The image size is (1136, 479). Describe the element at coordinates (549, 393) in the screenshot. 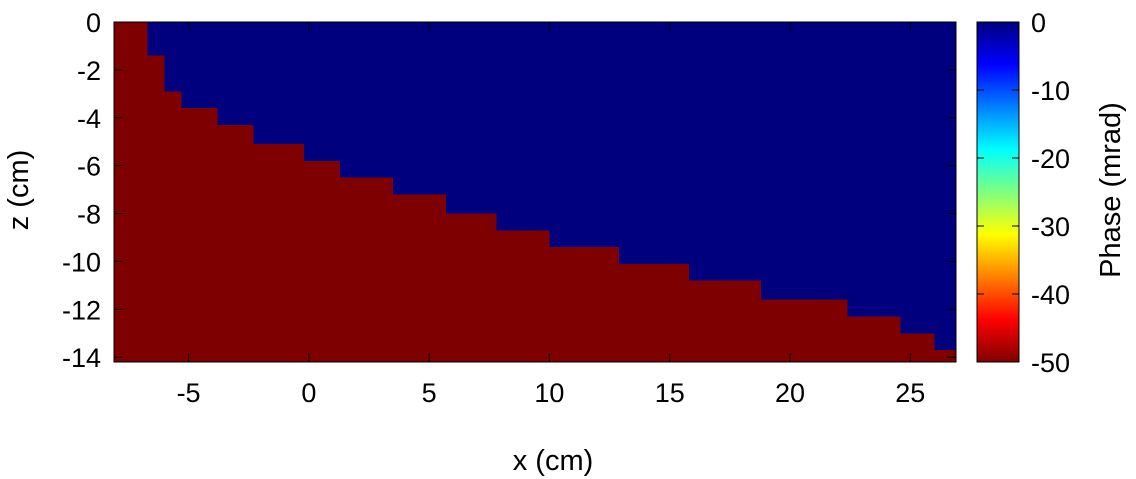

I see `x-tick-label: 10` at that location.